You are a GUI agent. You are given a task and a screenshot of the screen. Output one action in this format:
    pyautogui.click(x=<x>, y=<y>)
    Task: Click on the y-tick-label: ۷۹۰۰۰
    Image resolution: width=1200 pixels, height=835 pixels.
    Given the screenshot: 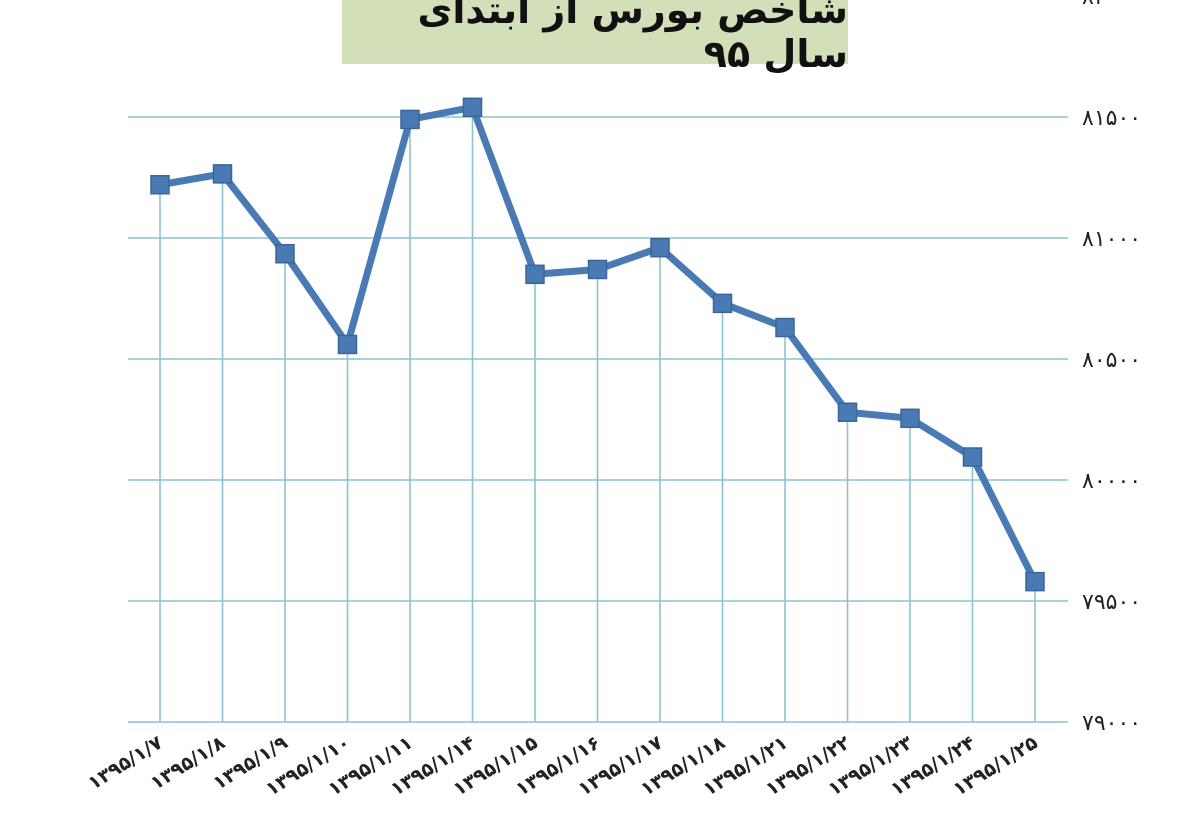 What is the action you would take?
    pyautogui.click(x=1111, y=723)
    